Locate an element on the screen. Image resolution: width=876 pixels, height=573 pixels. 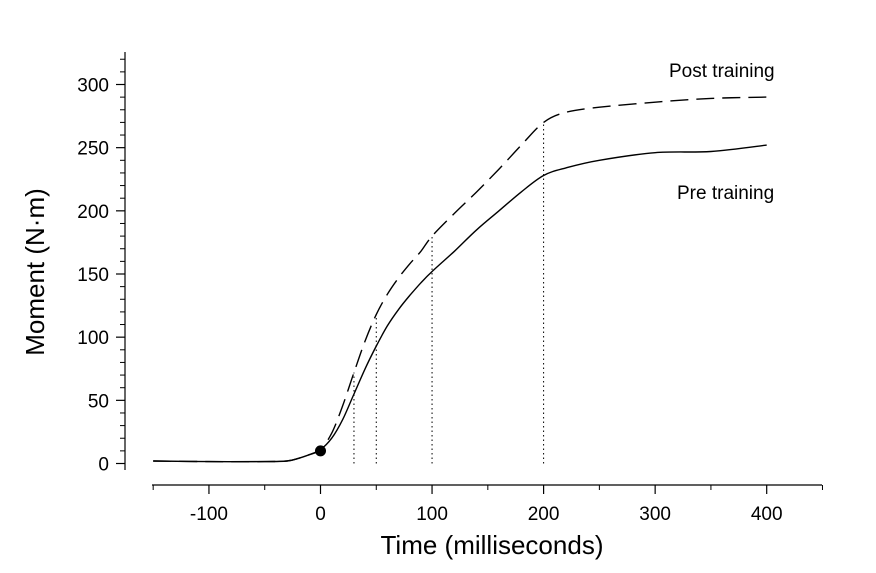
y-tick-label: 100 is located at coordinates (93, 338).